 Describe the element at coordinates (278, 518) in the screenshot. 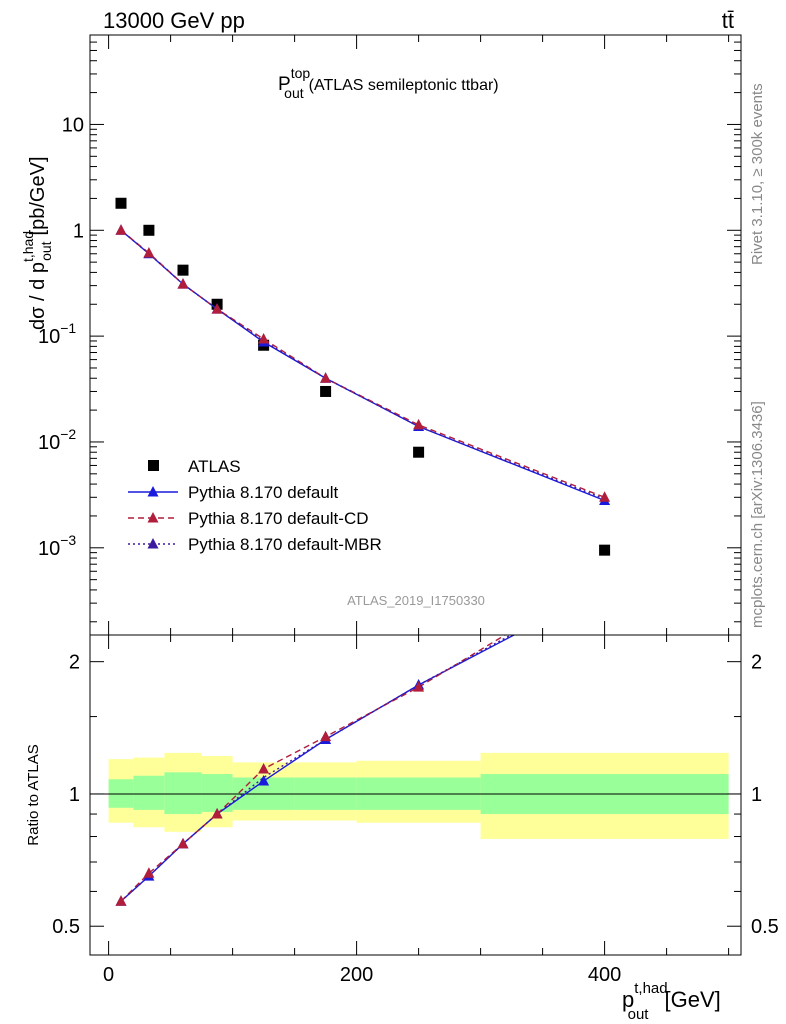

I see `legend-entry-label: Pythia 8.170 default-CD` at that location.